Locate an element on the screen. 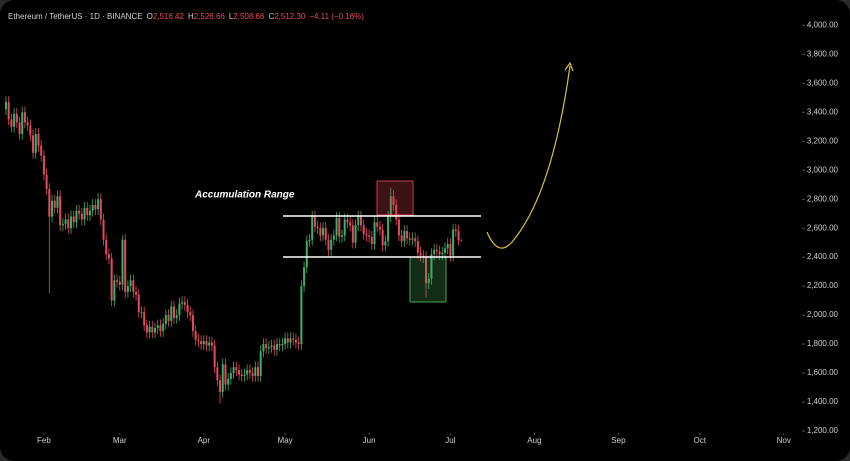 Image resolution: width=850 pixels, height=461 pixels. x-tick-label: May is located at coordinates (285, 440).